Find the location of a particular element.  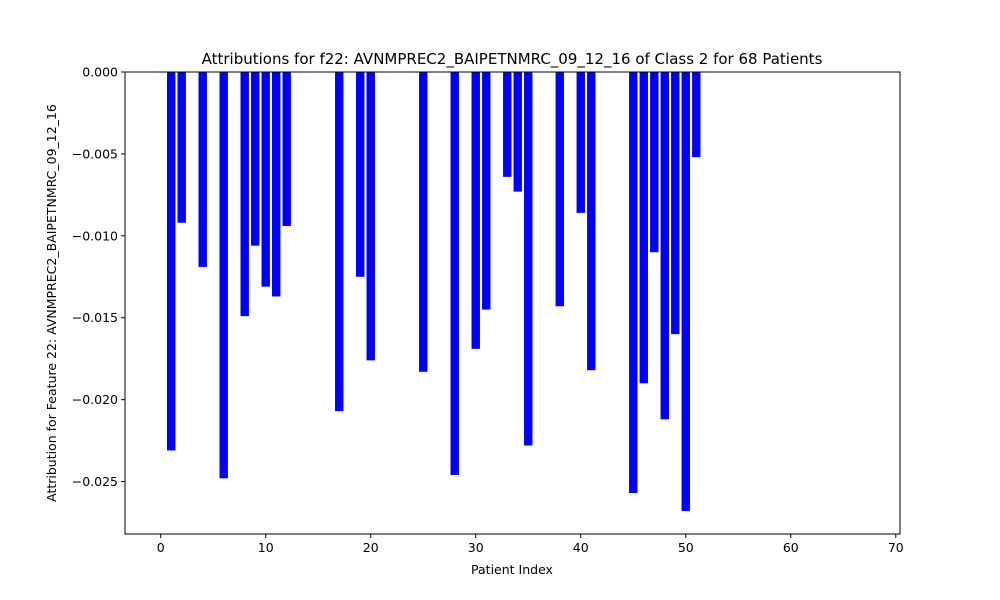

y-axis: 0.000 −0.005 −0.010 −0.015 −0.020 −0.025 is located at coordinates (98, 277).